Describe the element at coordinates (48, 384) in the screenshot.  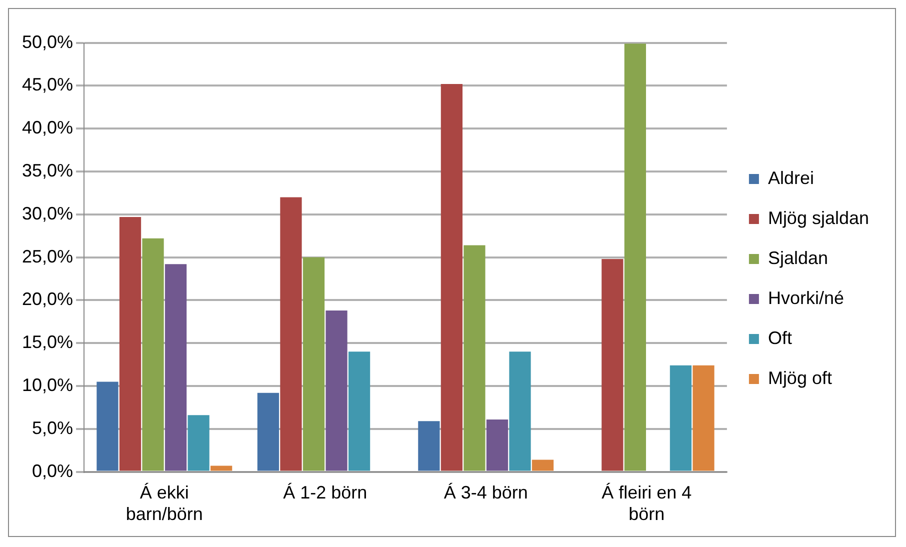
I see `y-tick-label: 10,0%` at that location.